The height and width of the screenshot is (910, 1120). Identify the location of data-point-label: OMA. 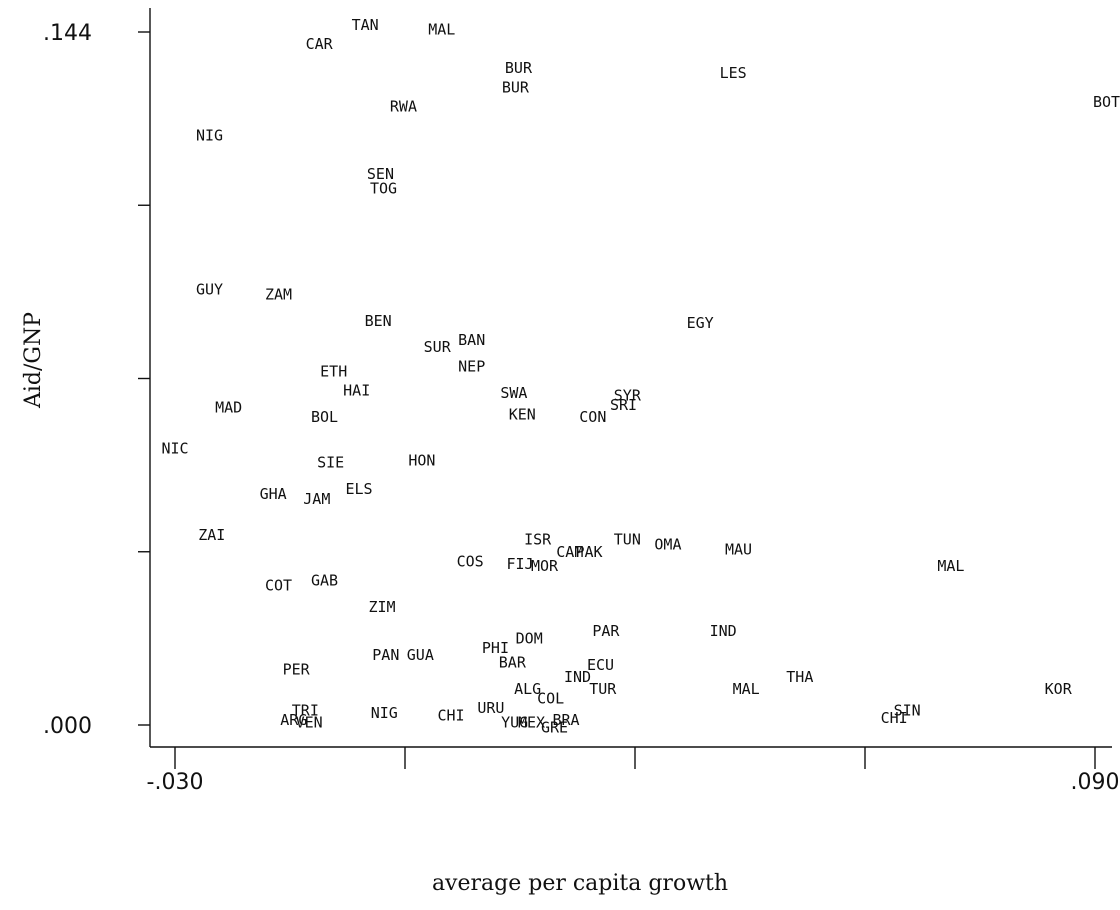
(667, 545).